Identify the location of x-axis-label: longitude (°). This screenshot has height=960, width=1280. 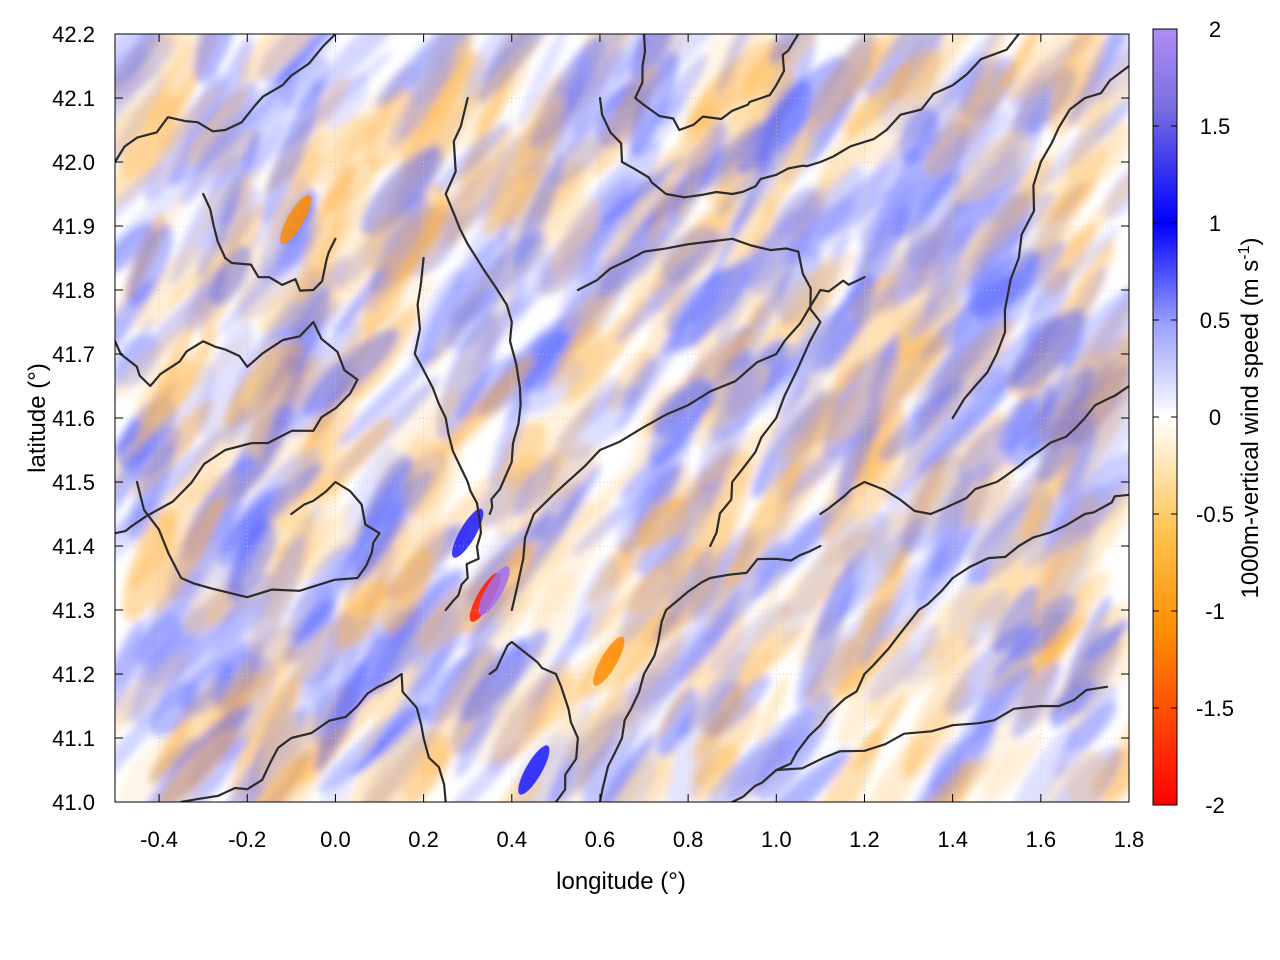
(621, 881).